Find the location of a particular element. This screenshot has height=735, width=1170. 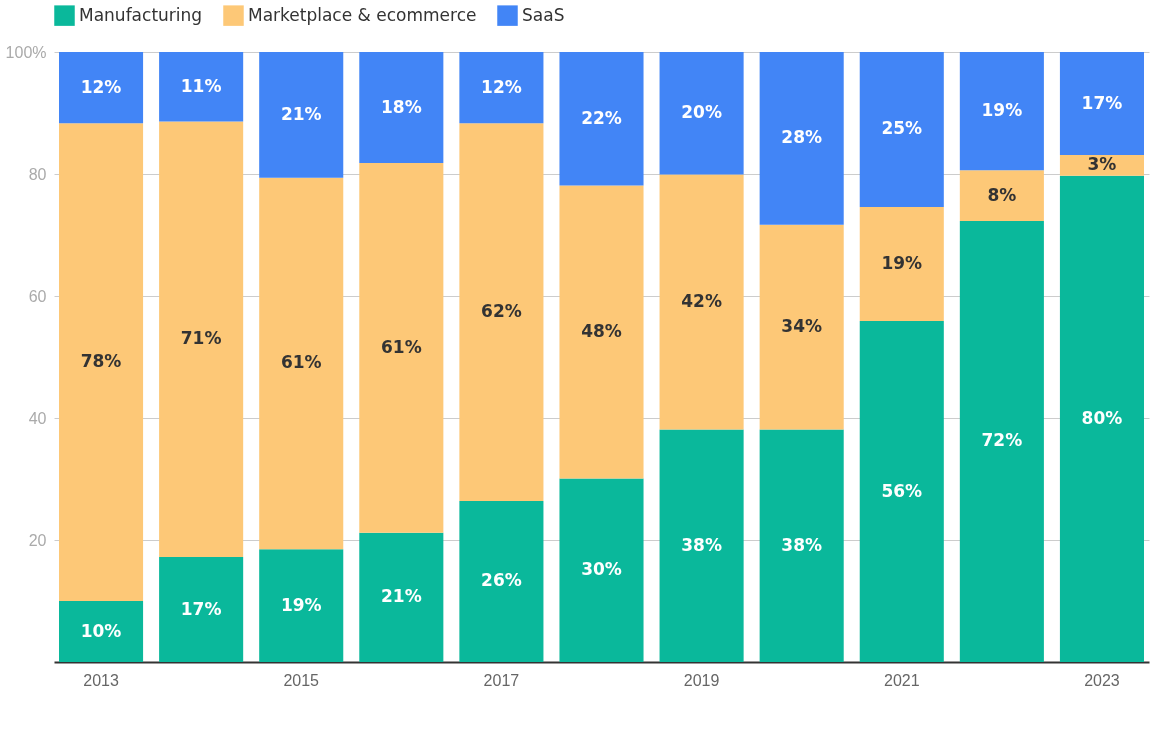

x-tick-label: 2019 is located at coordinates (701, 680).